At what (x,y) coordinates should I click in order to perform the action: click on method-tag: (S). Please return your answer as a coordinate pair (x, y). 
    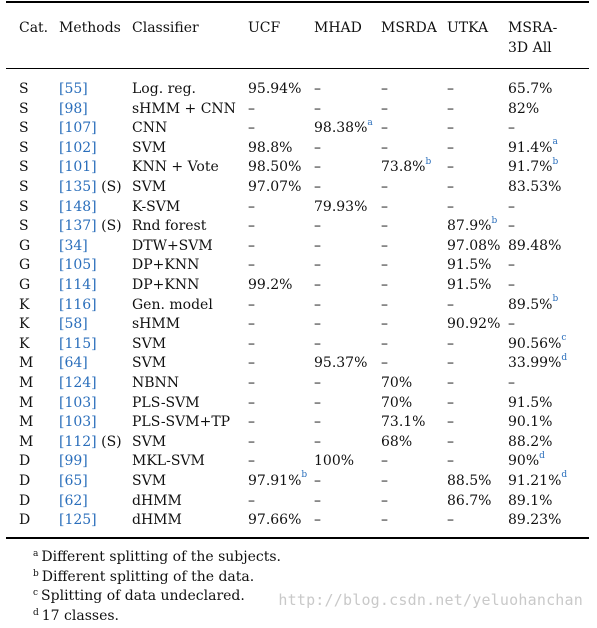
    Looking at the image, I should click on (109, 226).